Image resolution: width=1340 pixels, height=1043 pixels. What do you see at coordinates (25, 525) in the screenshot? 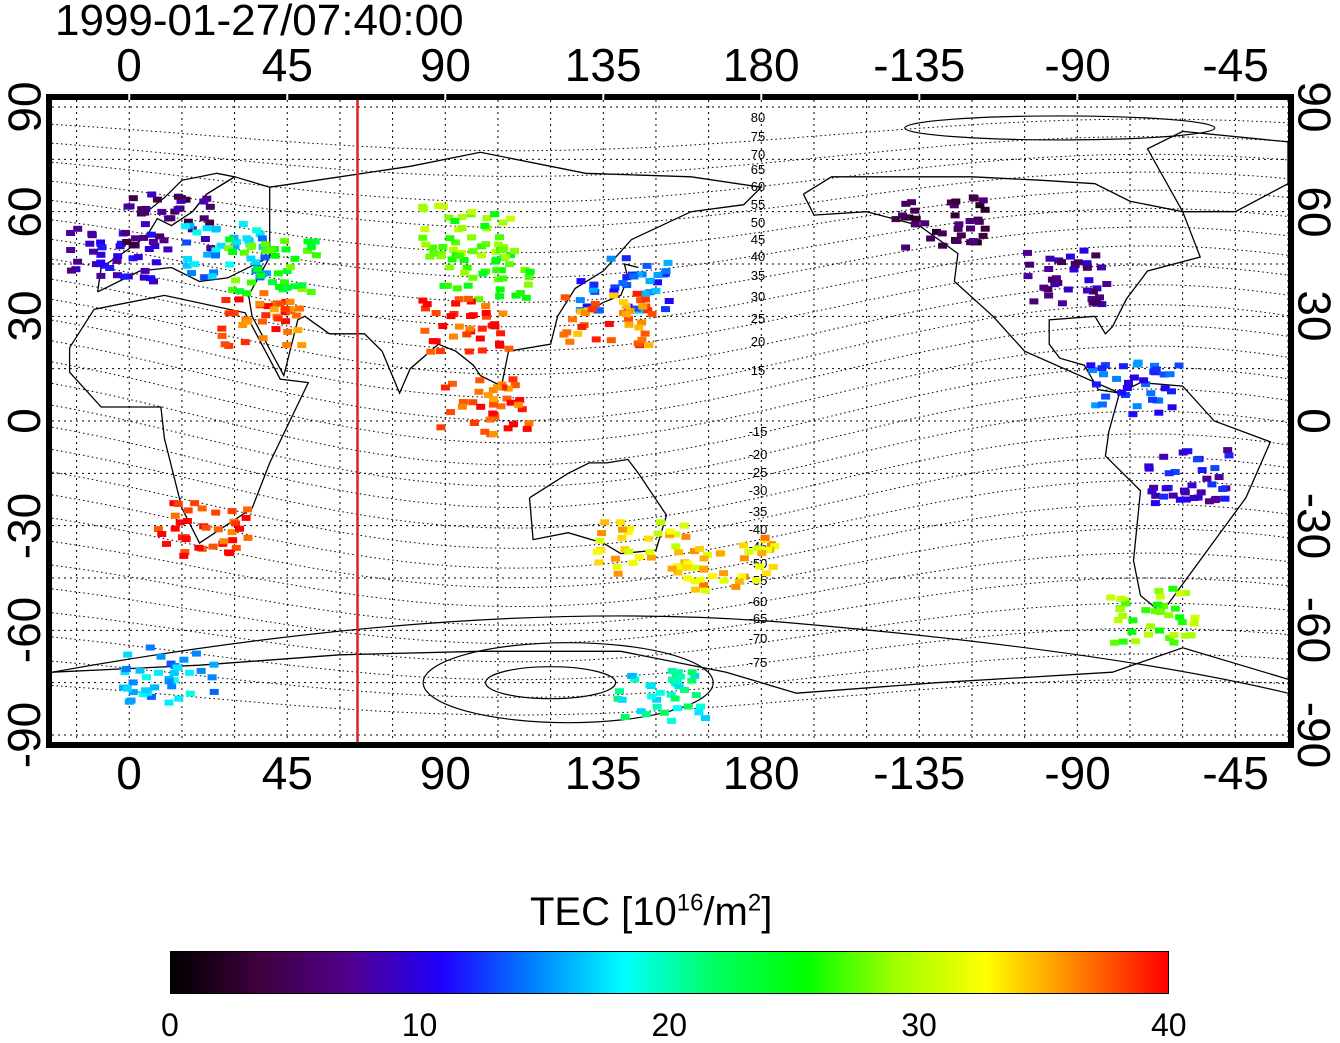
I see `left-lat-label: -30` at bounding box center [25, 525].